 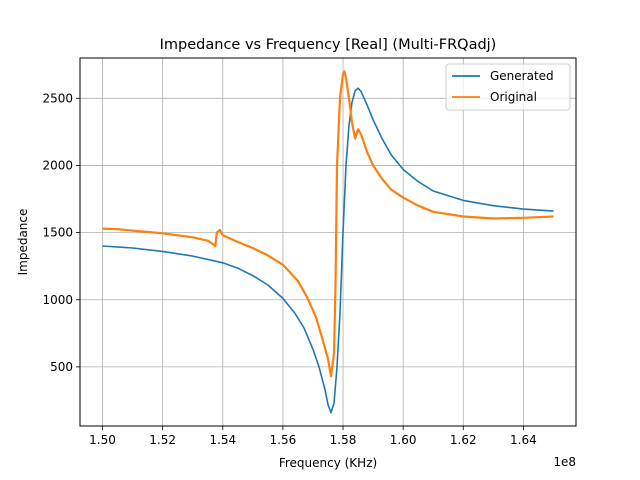 I want to click on x-tick-label: 1.54, so click(x=222, y=440).